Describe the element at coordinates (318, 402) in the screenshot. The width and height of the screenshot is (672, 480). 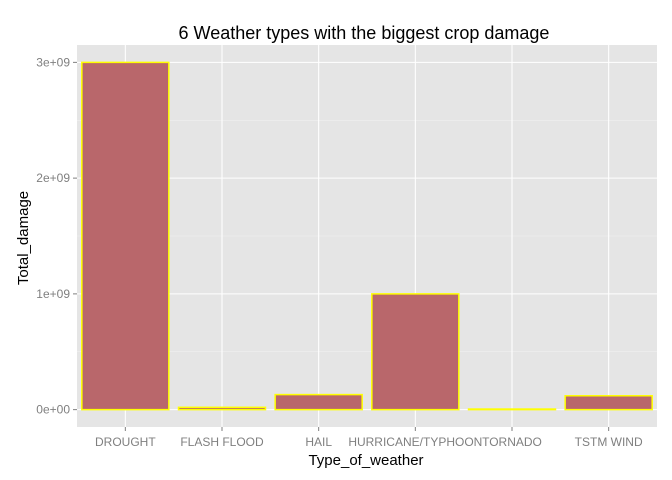
I see `bar-hail` at that location.